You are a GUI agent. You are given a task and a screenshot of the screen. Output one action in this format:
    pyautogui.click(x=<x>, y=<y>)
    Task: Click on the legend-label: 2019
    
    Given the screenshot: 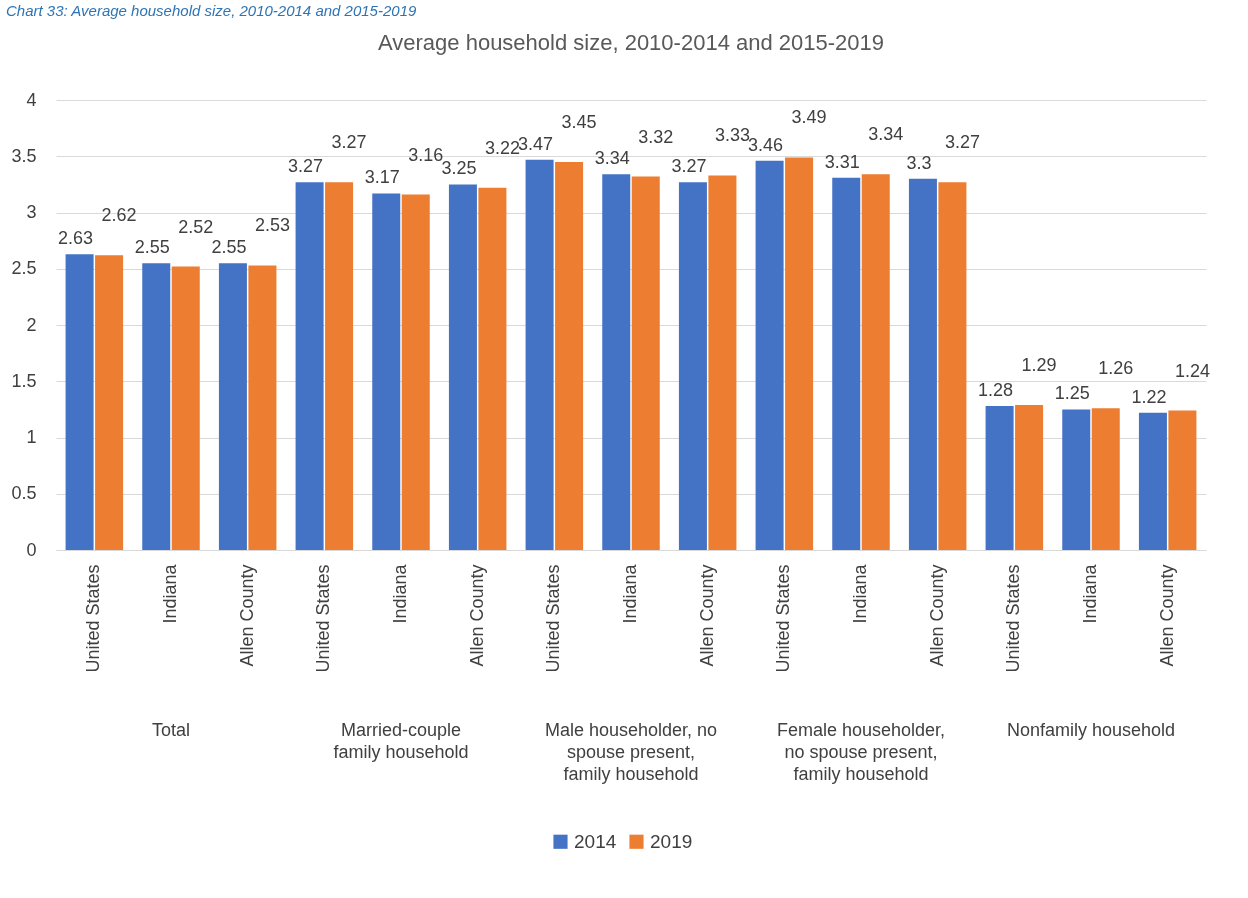 What is the action you would take?
    pyautogui.click(x=671, y=841)
    